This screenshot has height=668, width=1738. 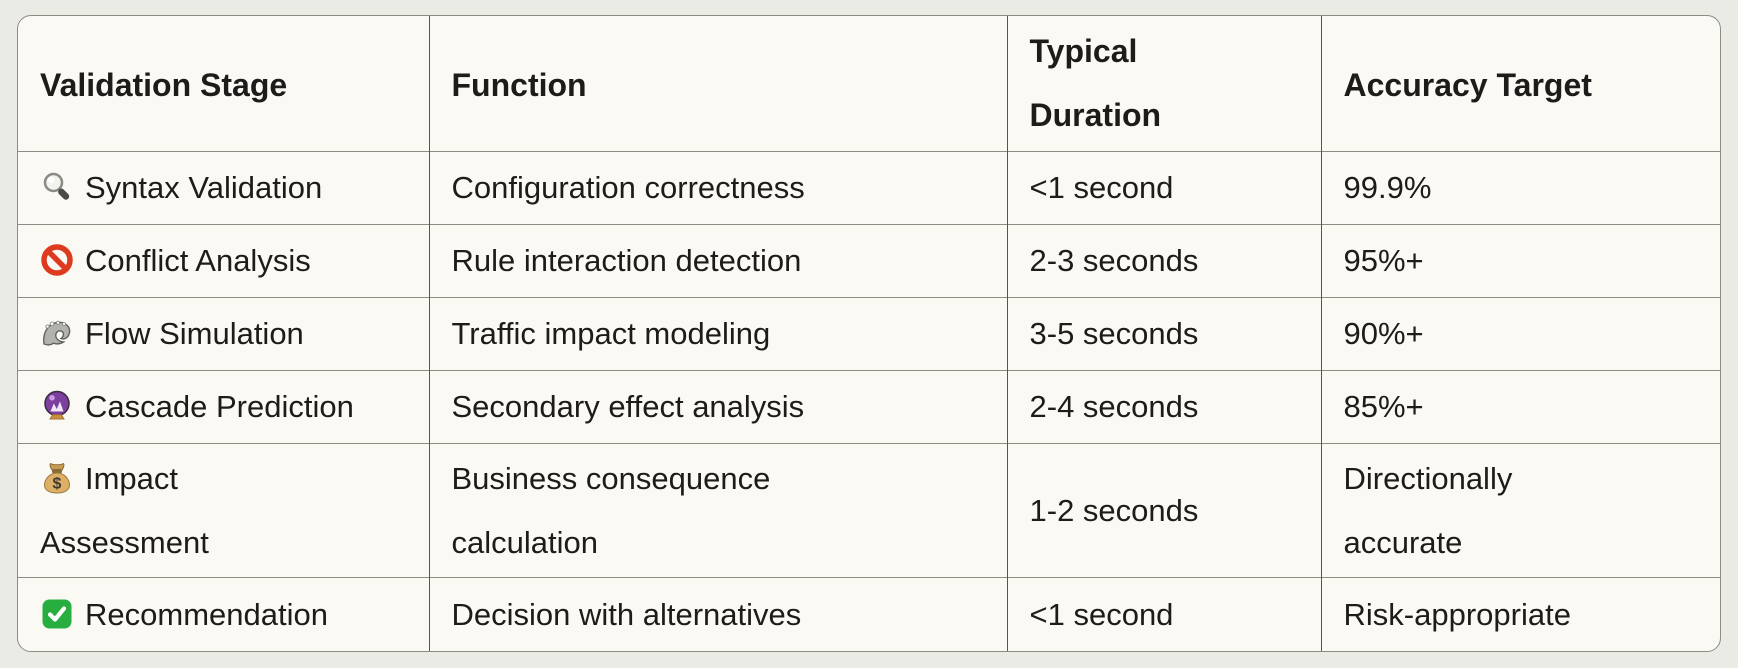 I want to click on function-cell: Rule interaction detection, so click(x=717, y=260).